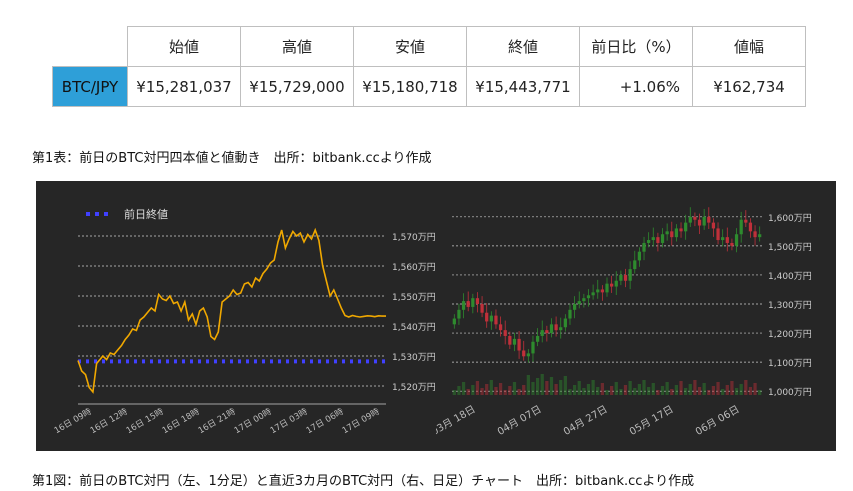 This screenshot has height=491, width=853. What do you see at coordinates (790, 363) in the screenshot?
I see `y-tick-label: 1,100万円` at bounding box center [790, 363].